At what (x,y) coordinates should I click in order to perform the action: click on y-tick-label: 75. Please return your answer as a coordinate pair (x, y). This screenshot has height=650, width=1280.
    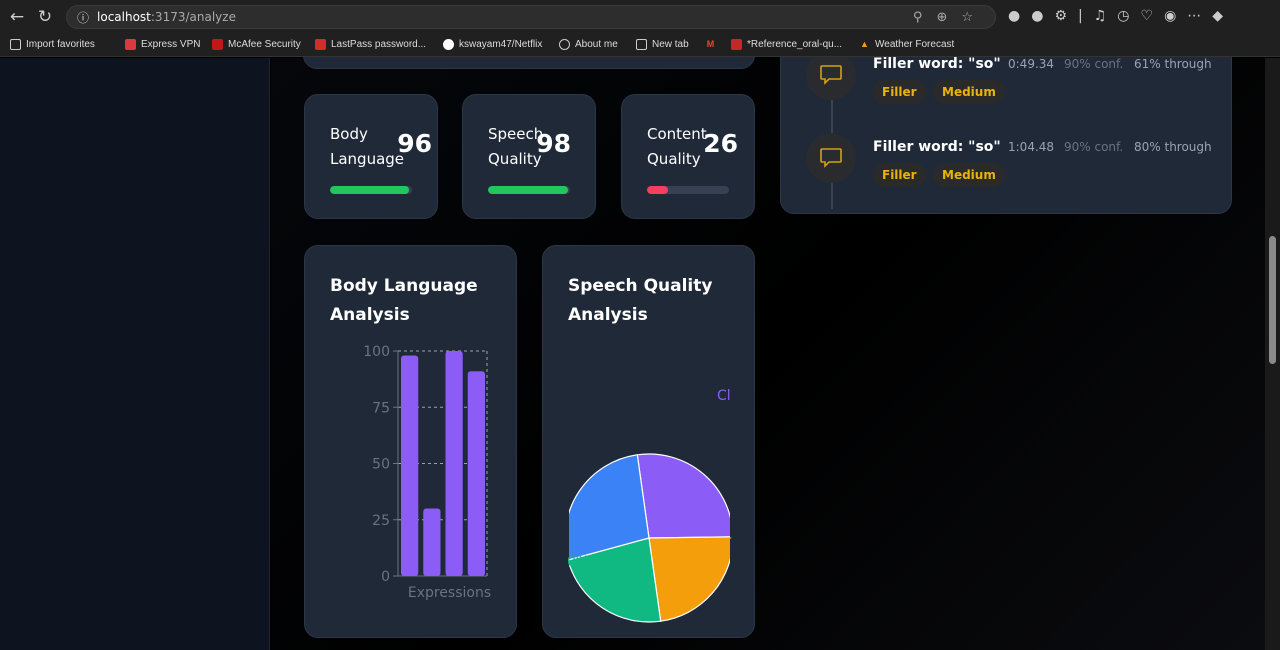
    Looking at the image, I should click on (381, 408).